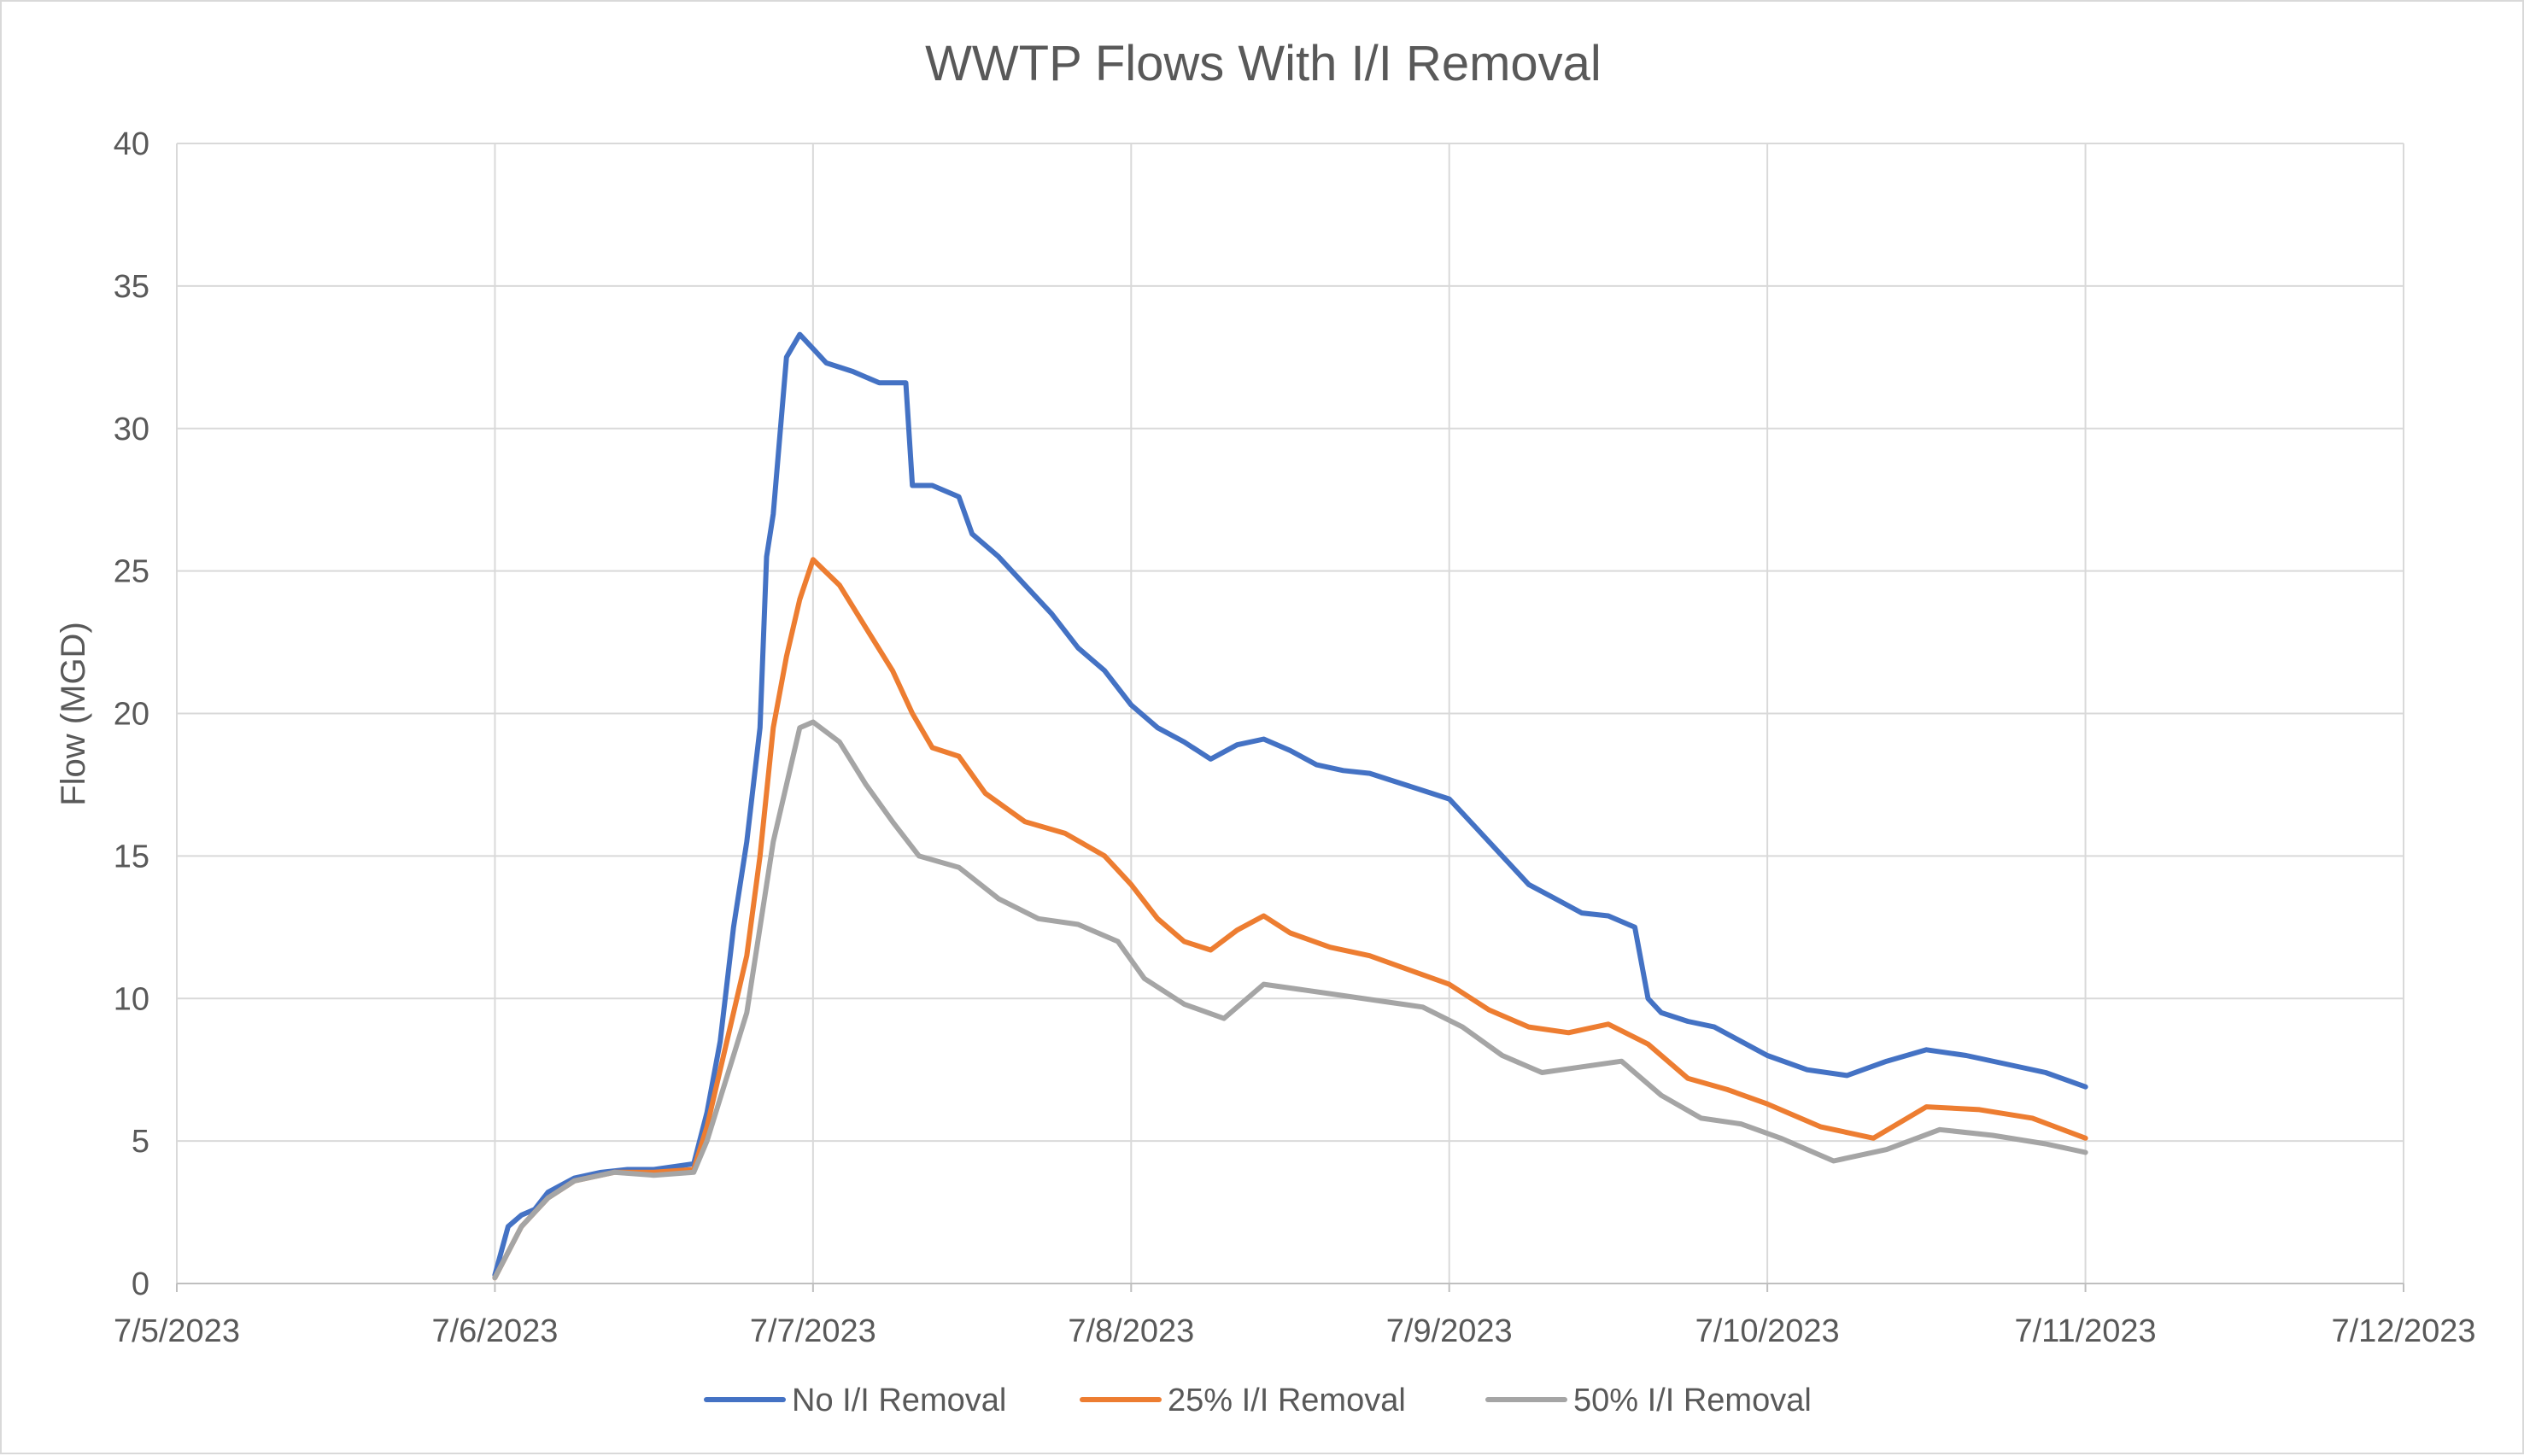 Image resolution: width=2524 pixels, height=1456 pixels. I want to click on x-tick-label: 7/9/2023, so click(1449, 1331).